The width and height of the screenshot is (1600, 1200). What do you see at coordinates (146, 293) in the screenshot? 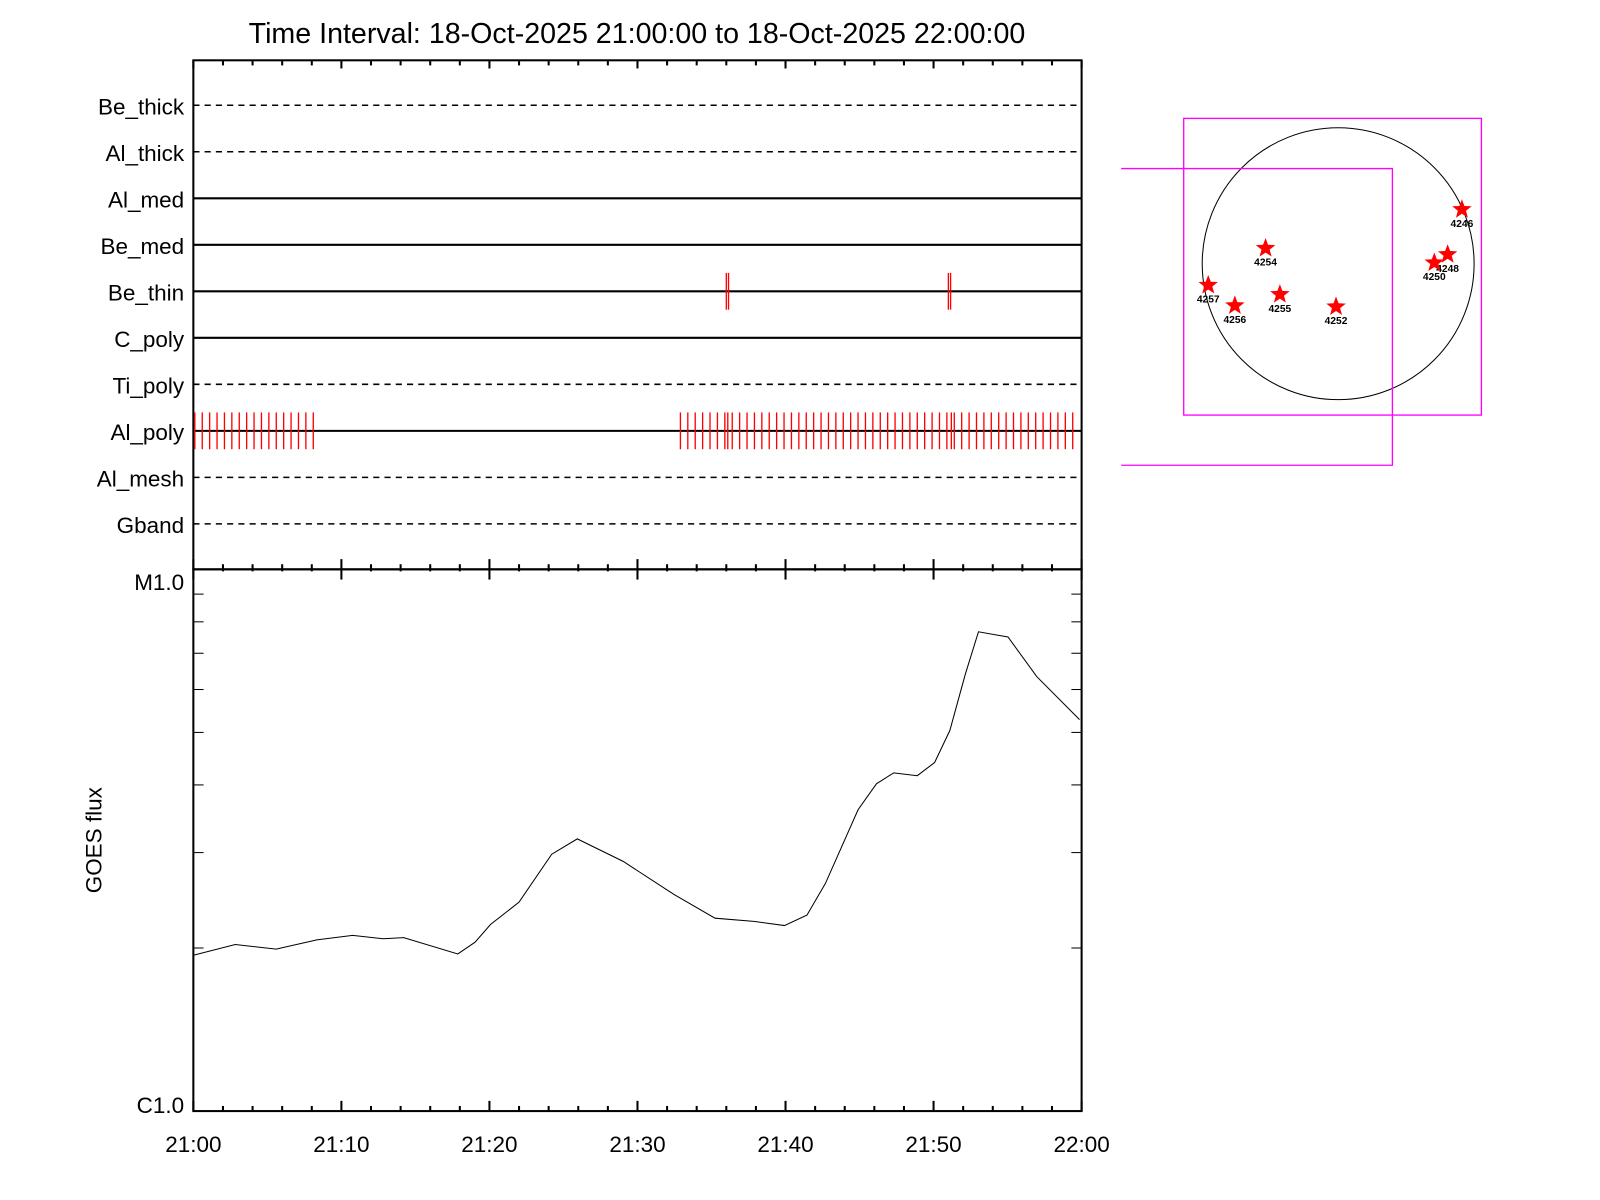
I see `filter-label: Be_thin` at bounding box center [146, 293].